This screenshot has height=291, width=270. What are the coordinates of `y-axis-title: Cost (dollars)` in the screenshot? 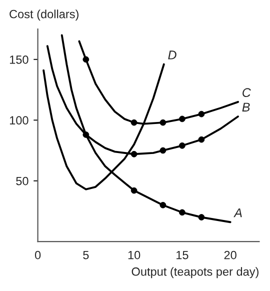 It's located at (44, 15).